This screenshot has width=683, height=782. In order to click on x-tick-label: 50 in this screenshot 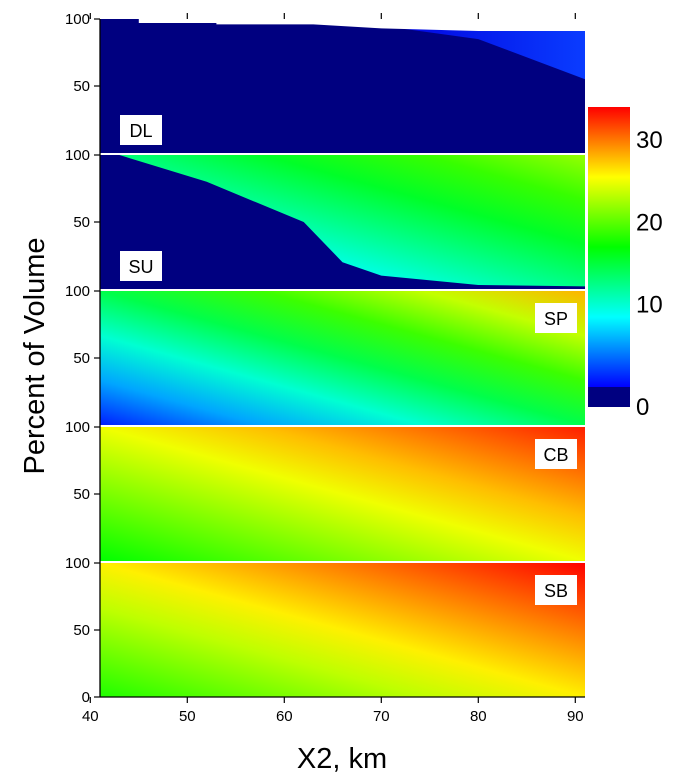, I will do `click(187, 716)`.